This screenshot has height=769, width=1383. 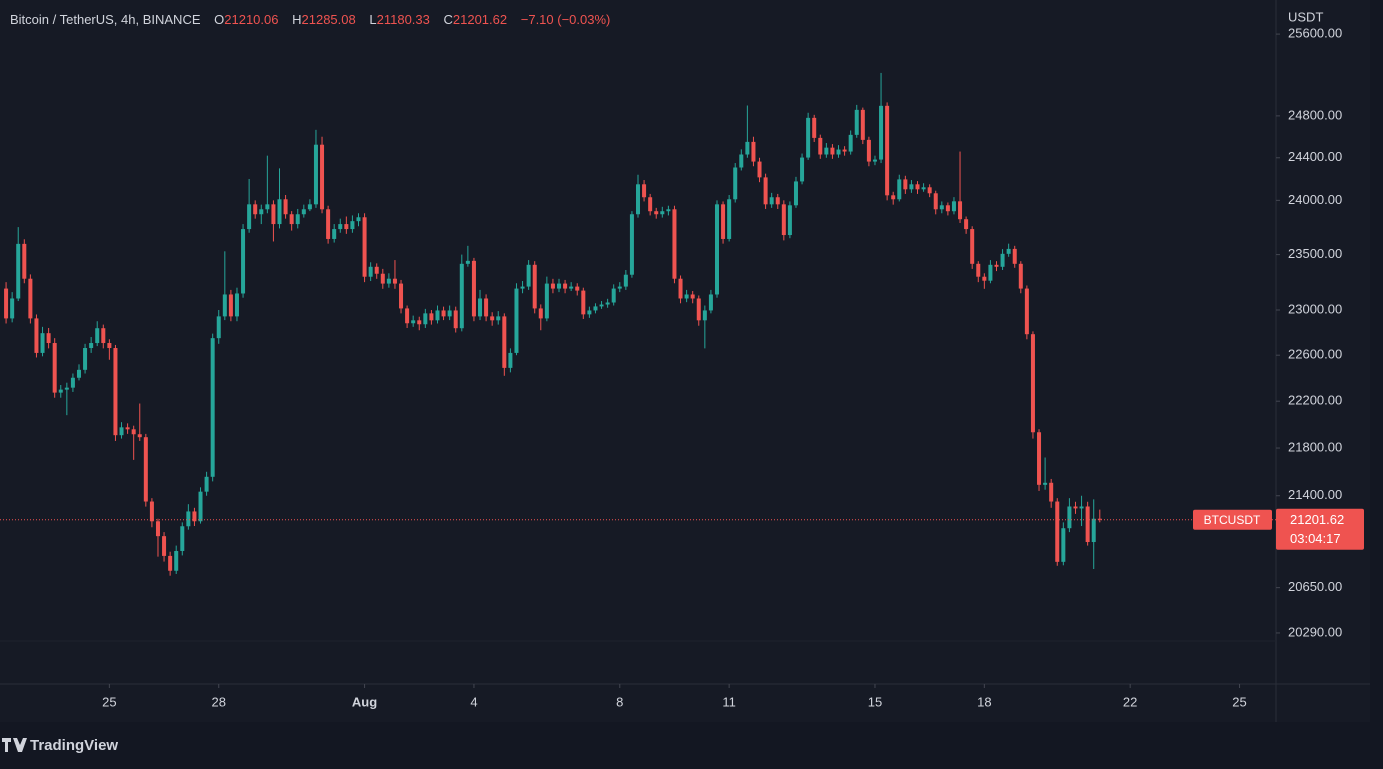 What do you see at coordinates (373, 19) in the screenshot?
I see `ohlc-key: L` at bounding box center [373, 19].